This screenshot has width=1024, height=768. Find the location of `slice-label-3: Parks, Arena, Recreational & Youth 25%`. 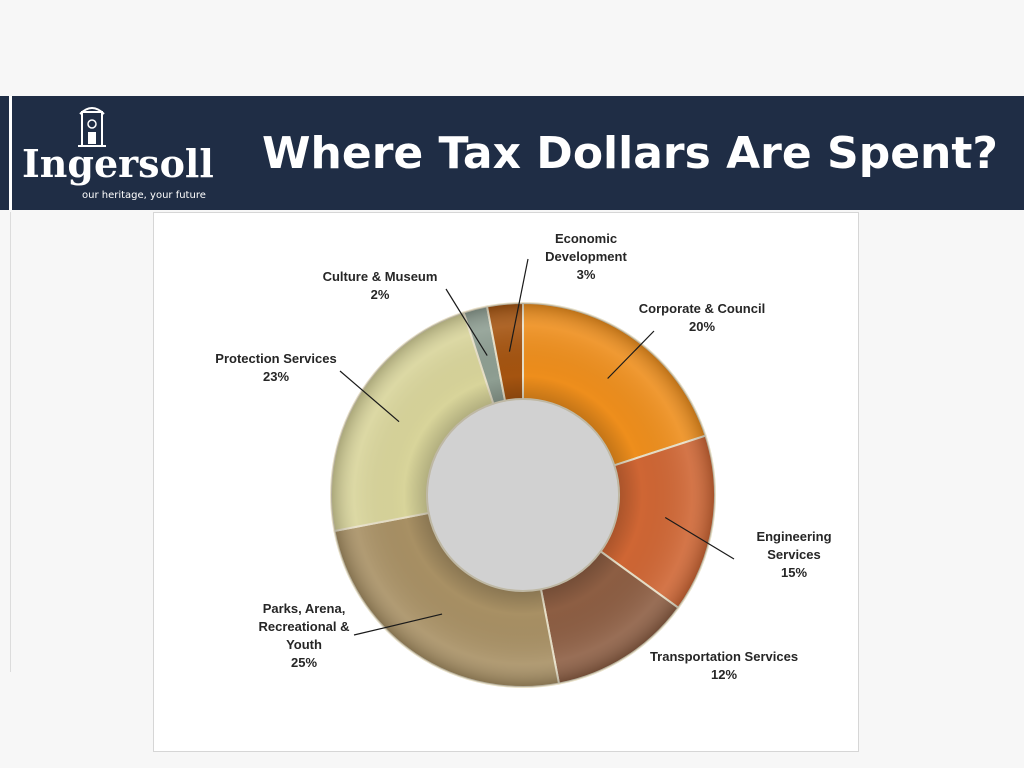

slice-label-3: Parks, Arena, Recreational & Youth 25% is located at coordinates (303, 635).